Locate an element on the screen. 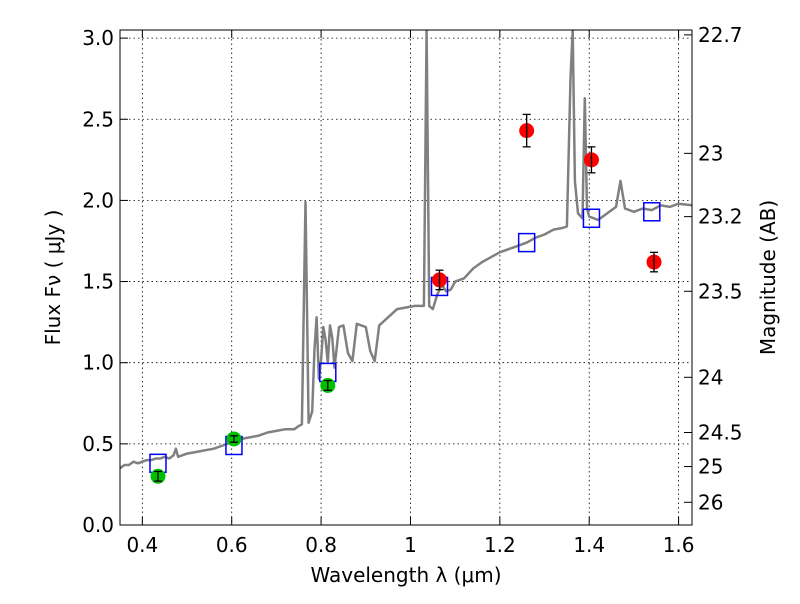 This screenshot has width=800, height=604. y-tick-label: 1.0 is located at coordinates (98, 363).